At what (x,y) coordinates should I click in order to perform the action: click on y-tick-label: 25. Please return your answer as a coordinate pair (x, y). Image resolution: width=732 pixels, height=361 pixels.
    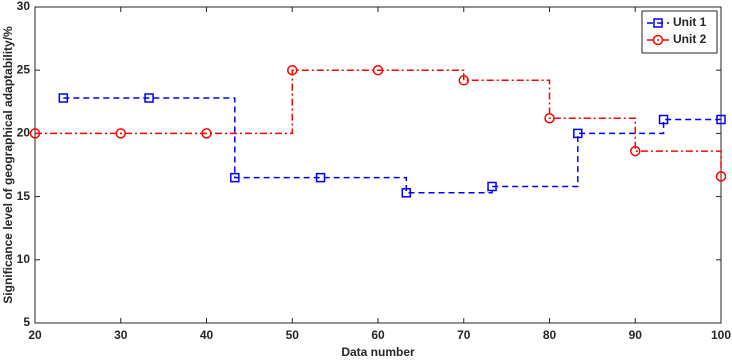
    Looking at the image, I should click on (24, 69).